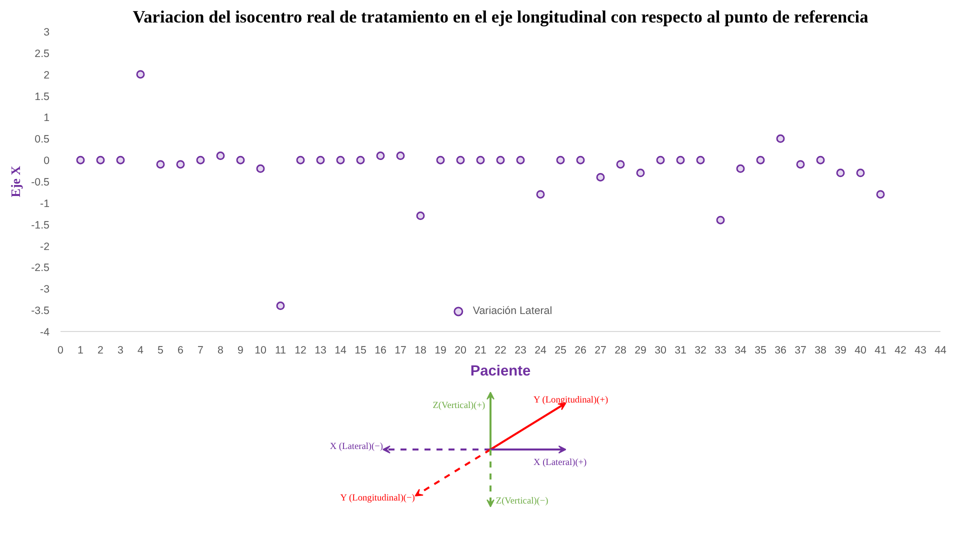 The width and height of the screenshot is (962, 534). Describe the element at coordinates (45, 332) in the screenshot. I see `y-tick-label: -4` at that location.